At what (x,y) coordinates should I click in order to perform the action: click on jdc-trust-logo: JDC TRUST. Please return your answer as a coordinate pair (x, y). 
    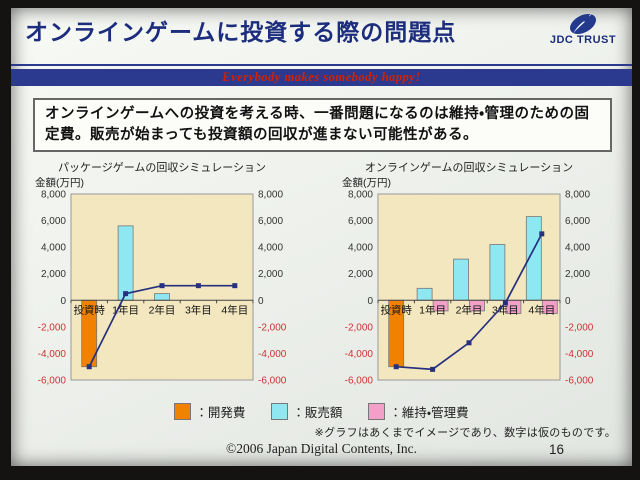
    Looking at the image, I should click on (583, 29).